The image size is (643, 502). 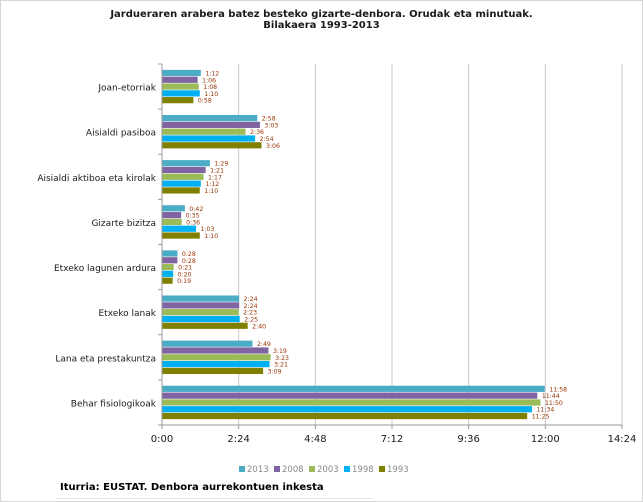 What do you see at coordinates (208, 229) in the screenshot?
I see `data-label: 1:03` at bounding box center [208, 229].